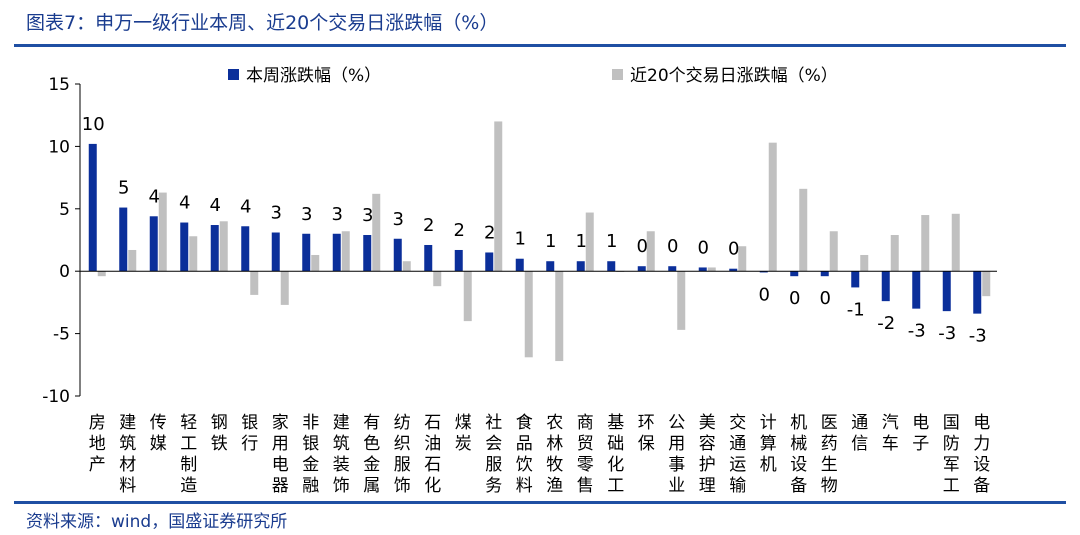  Describe the element at coordinates (524, 454) in the screenshot. I see `category-label: 食品饮料` at that location.